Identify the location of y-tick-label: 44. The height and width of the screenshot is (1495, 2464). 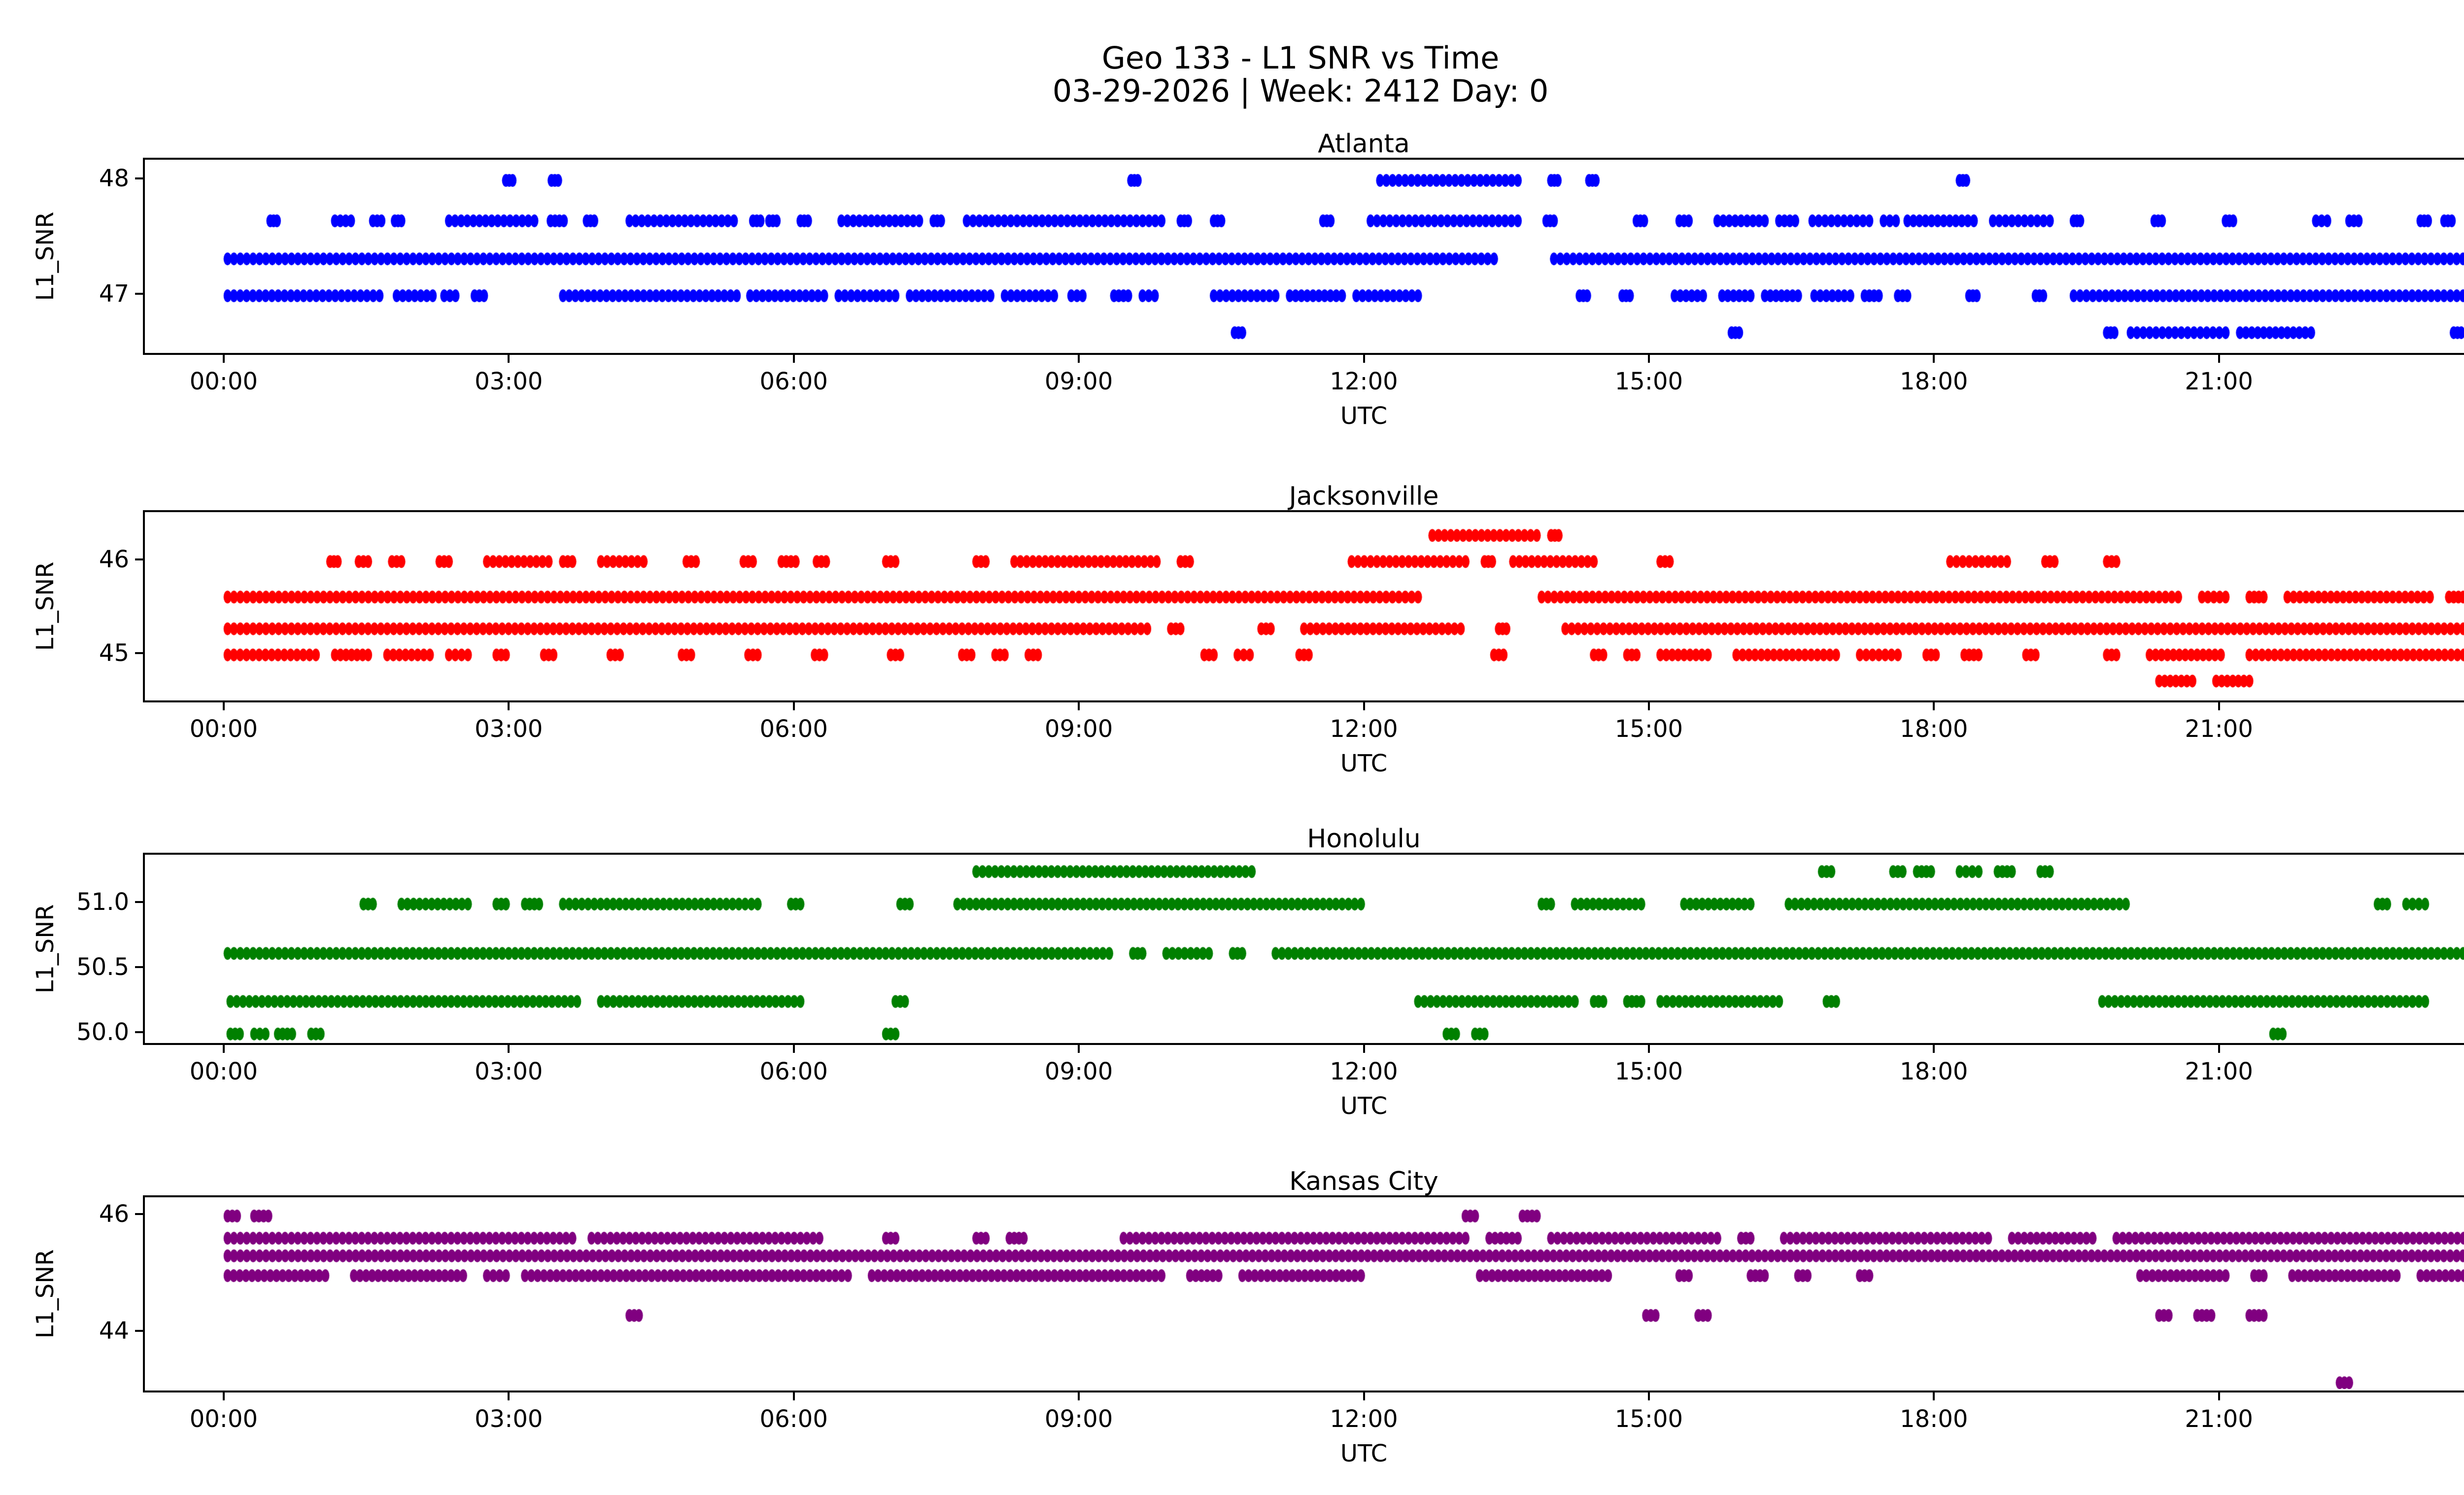
(114, 1331).